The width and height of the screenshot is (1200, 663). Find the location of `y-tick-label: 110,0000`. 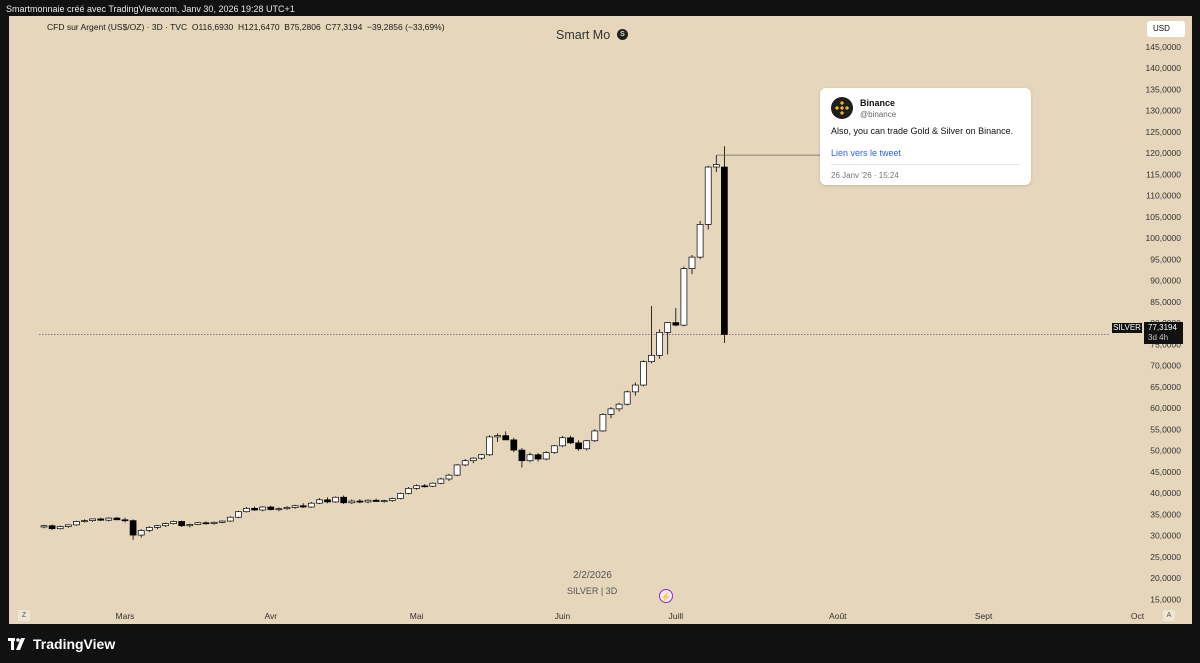

y-tick-label: 110,0000 is located at coordinates (1163, 196).